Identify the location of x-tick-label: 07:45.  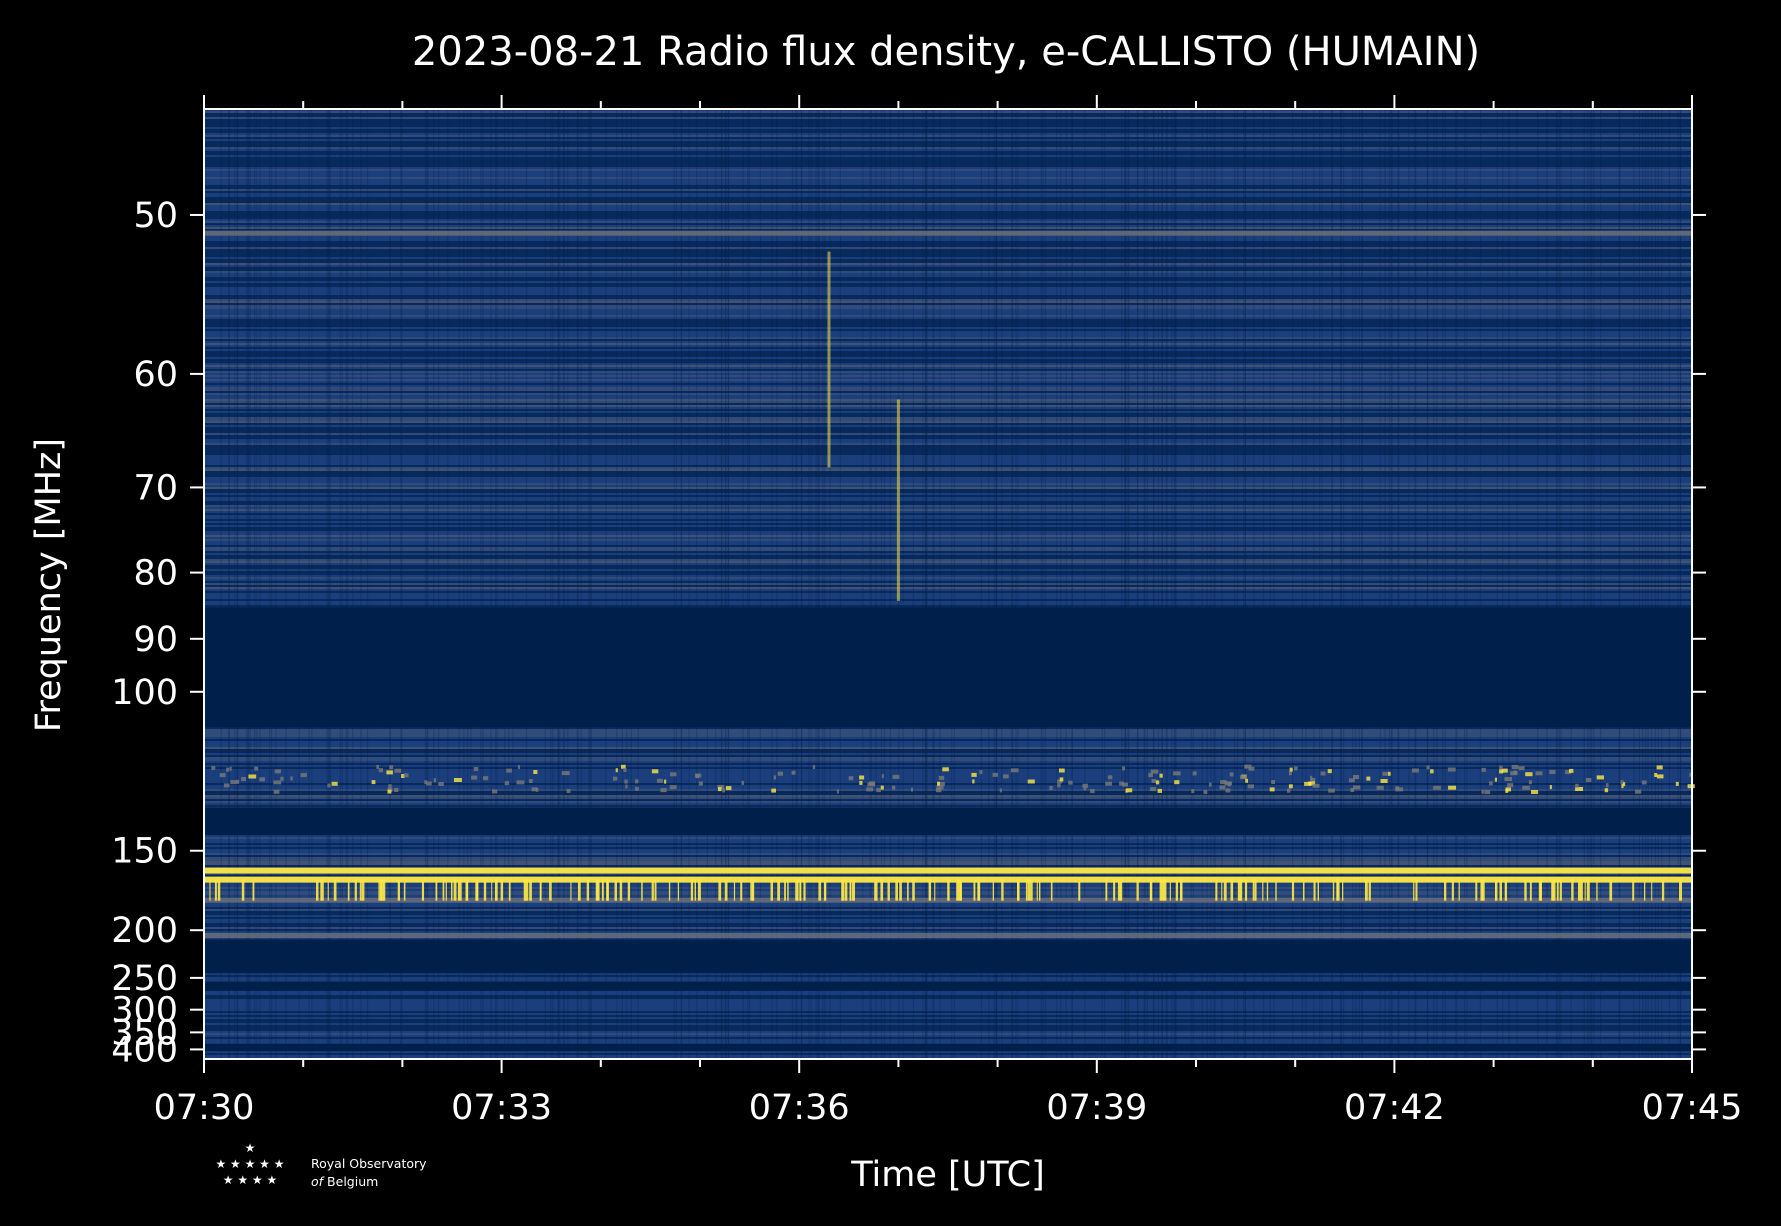
(1692, 1108).